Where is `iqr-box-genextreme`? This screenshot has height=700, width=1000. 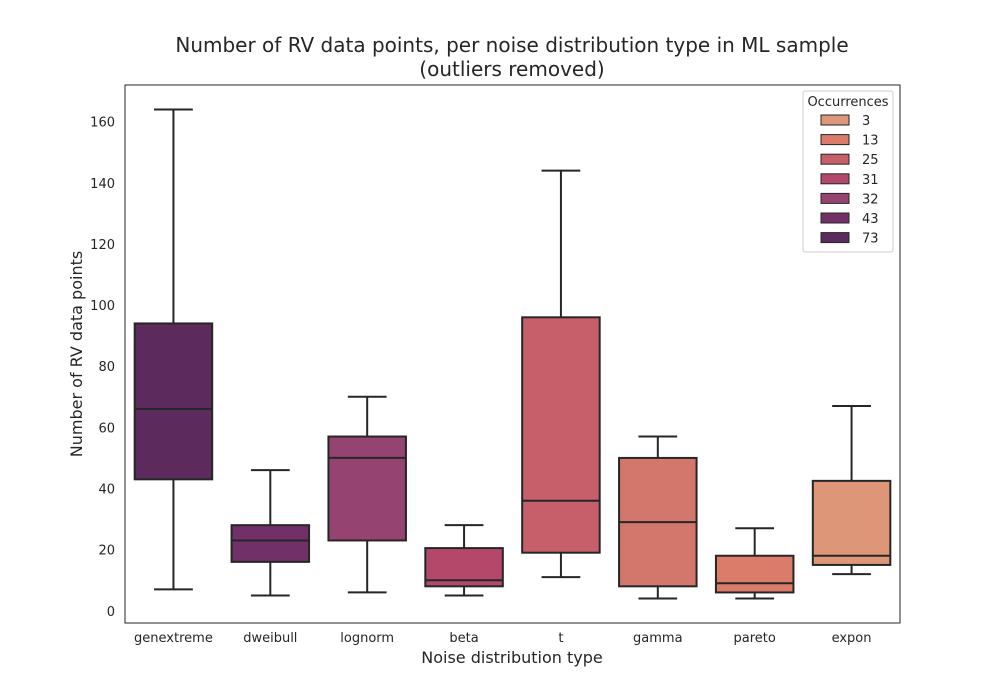 iqr-box-genextreme is located at coordinates (173, 401).